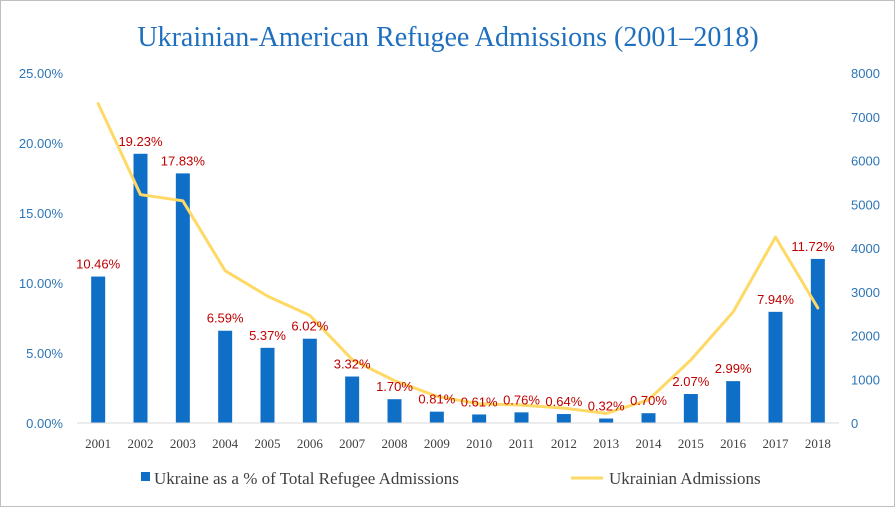 This screenshot has height=507, width=895. What do you see at coordinates (865, 161) in the screenshot?
I see `right-axis-tick-label: 6000` at bounding box center [865, 161].